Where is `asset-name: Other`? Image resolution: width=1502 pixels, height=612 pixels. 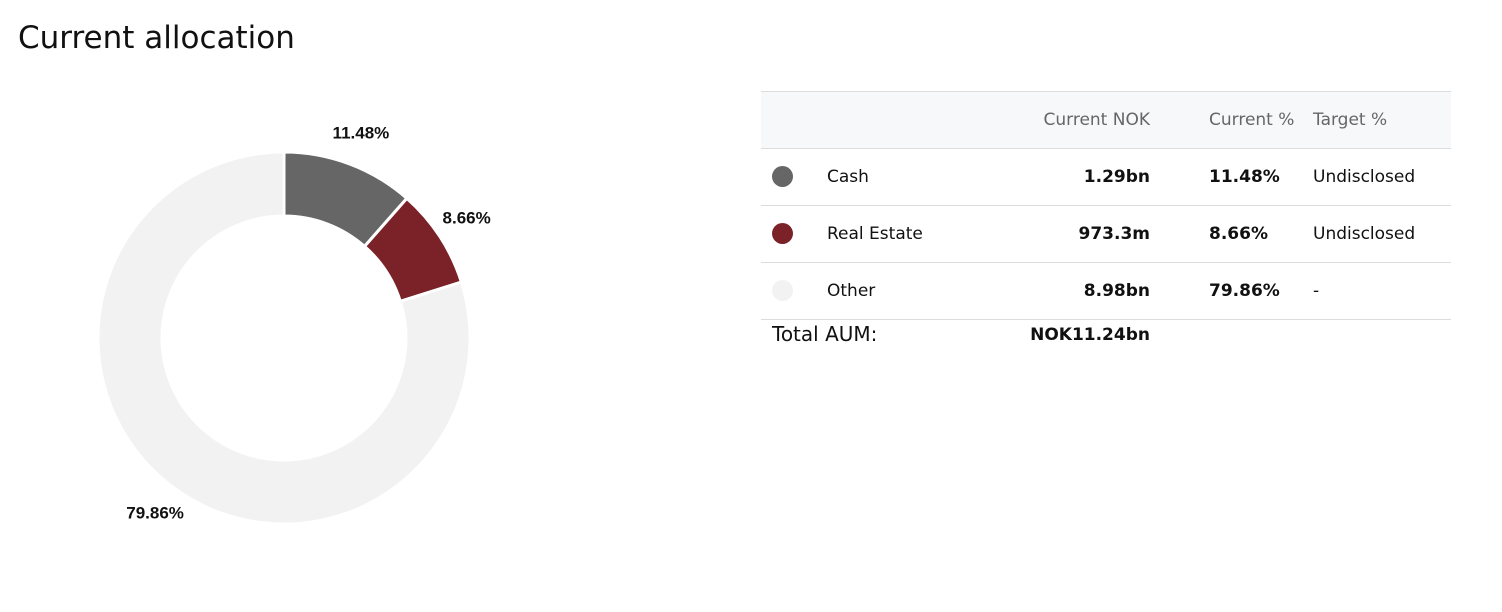 asset-name: Other is located at coordinates (851, 291).